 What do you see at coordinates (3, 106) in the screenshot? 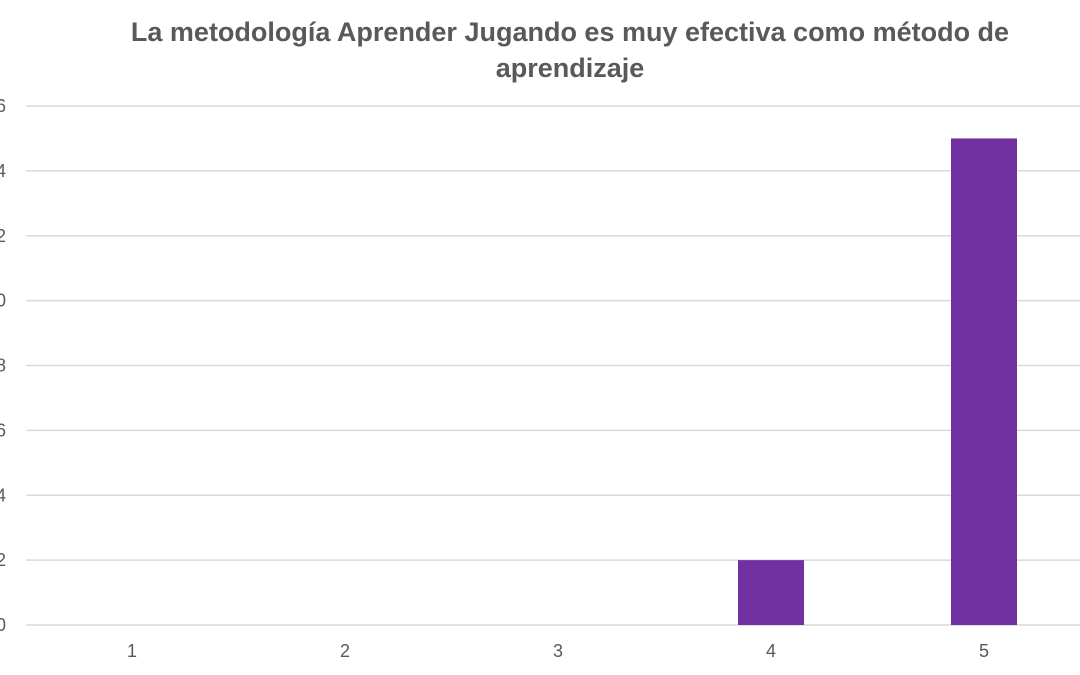
I see `y-tick-label: 16` at bounding box center [3, 106].